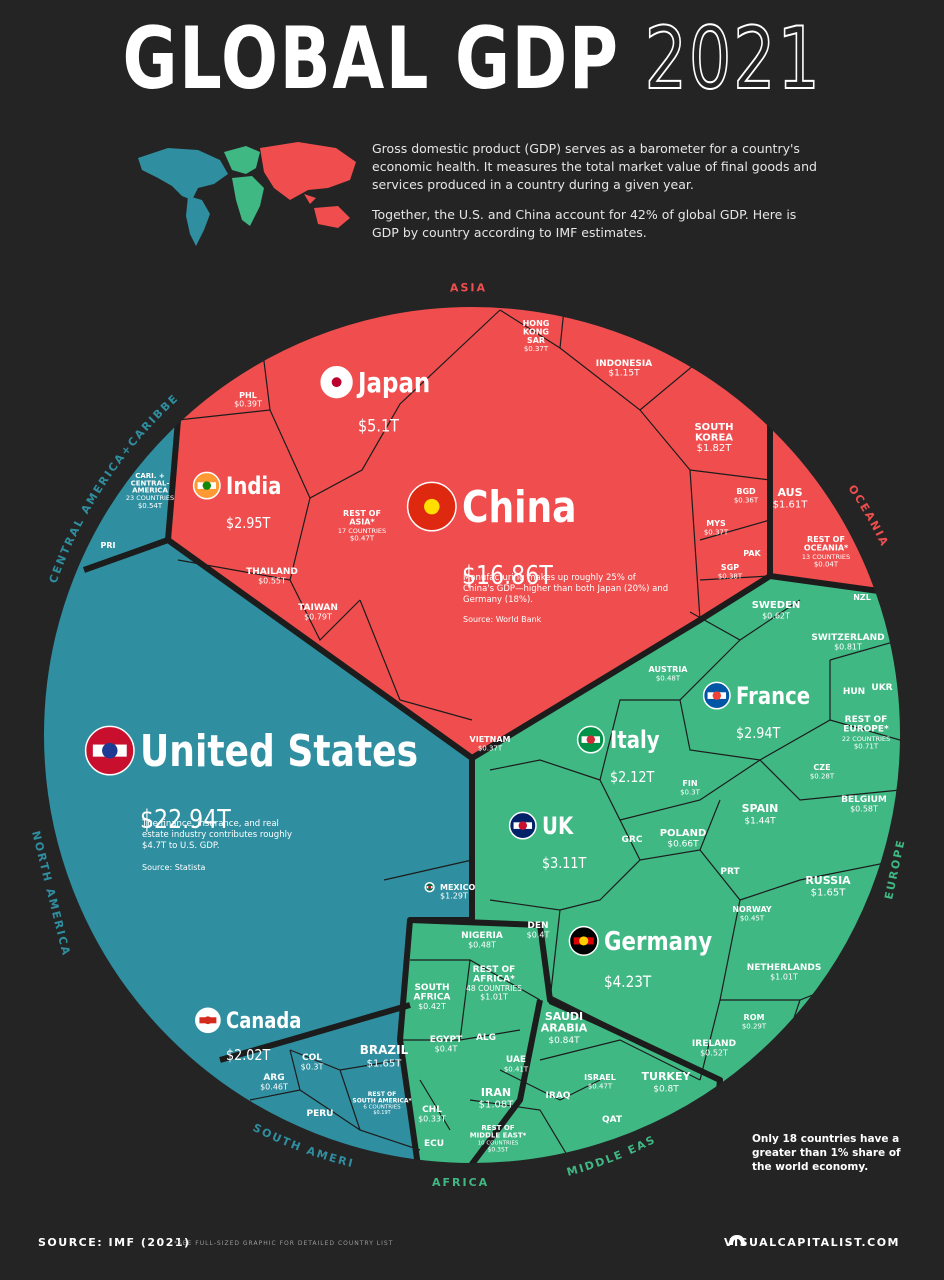  I want to click on cell-name: ECU, so click(434, 1144).